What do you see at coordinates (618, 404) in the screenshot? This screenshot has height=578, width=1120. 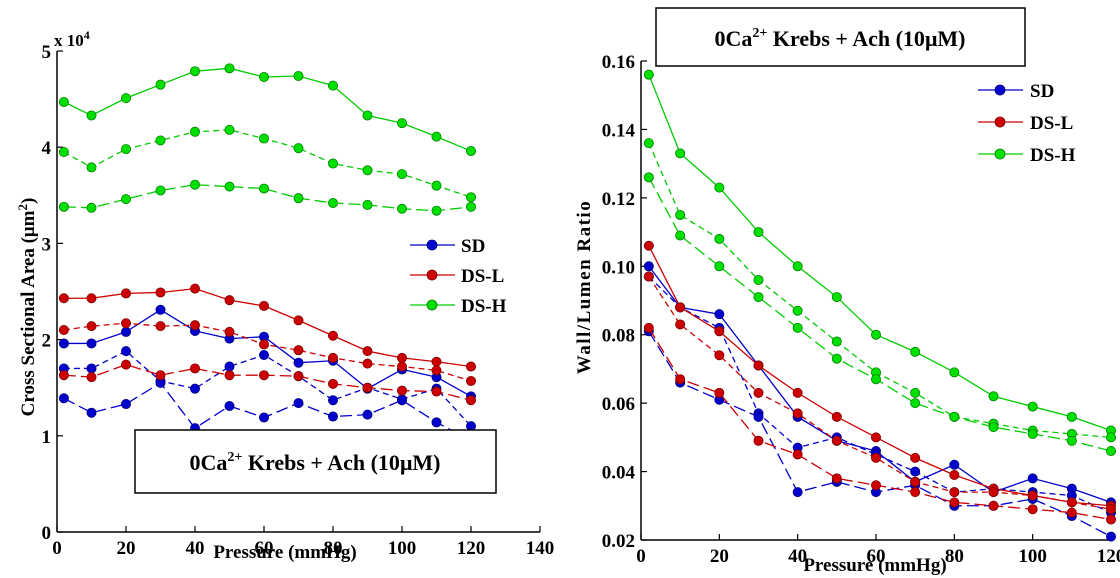 I see `right-y-tick-label: 0.06` at bounding box center [618, 404].